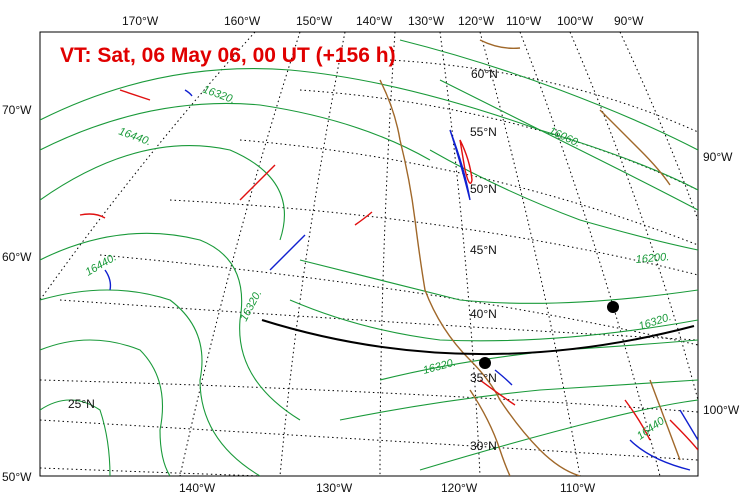  I want to click on top-lon-label: 140°W, so click(374, 21).